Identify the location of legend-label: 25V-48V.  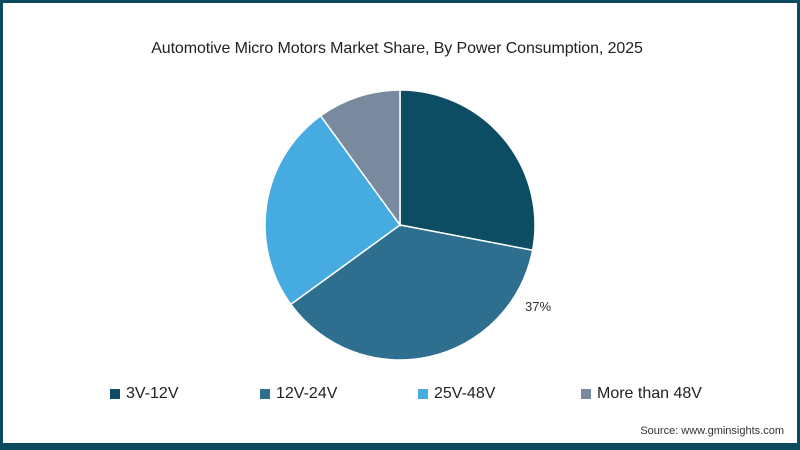
(465, 393).